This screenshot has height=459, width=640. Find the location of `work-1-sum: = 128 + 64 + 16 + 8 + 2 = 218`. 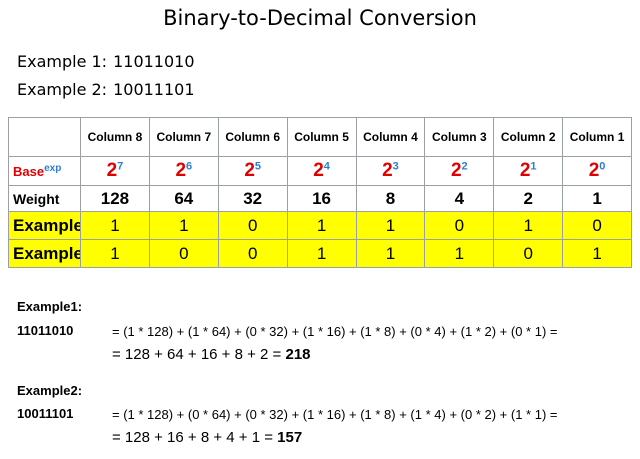

work-1-sum: = 128 + 64 + 16 + 8 + 2 = 218 is located at coordinates (211, 354).